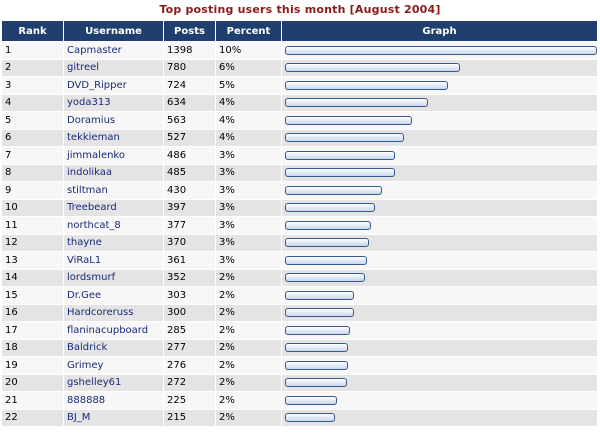 The image size is (600, 441). What do you see at coordinates (32, 172) in the screenshot?
I see `rank-cell: 8` at bounding box center [32, 172].